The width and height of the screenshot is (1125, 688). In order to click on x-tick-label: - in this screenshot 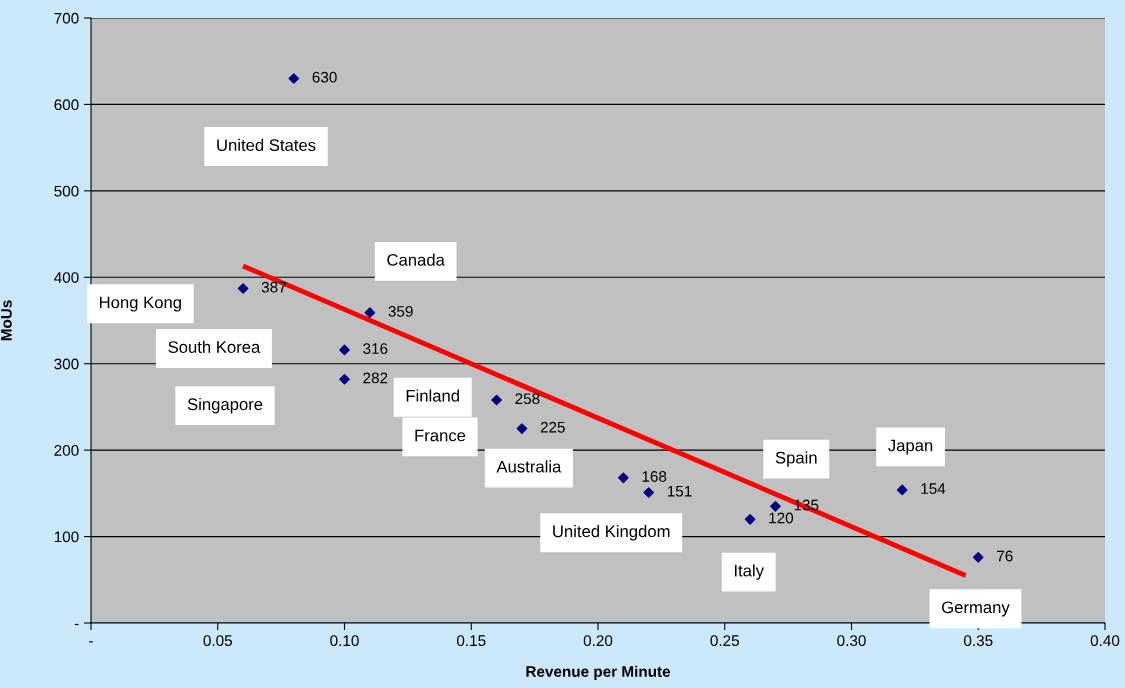, I will do `click(91, 642)`.